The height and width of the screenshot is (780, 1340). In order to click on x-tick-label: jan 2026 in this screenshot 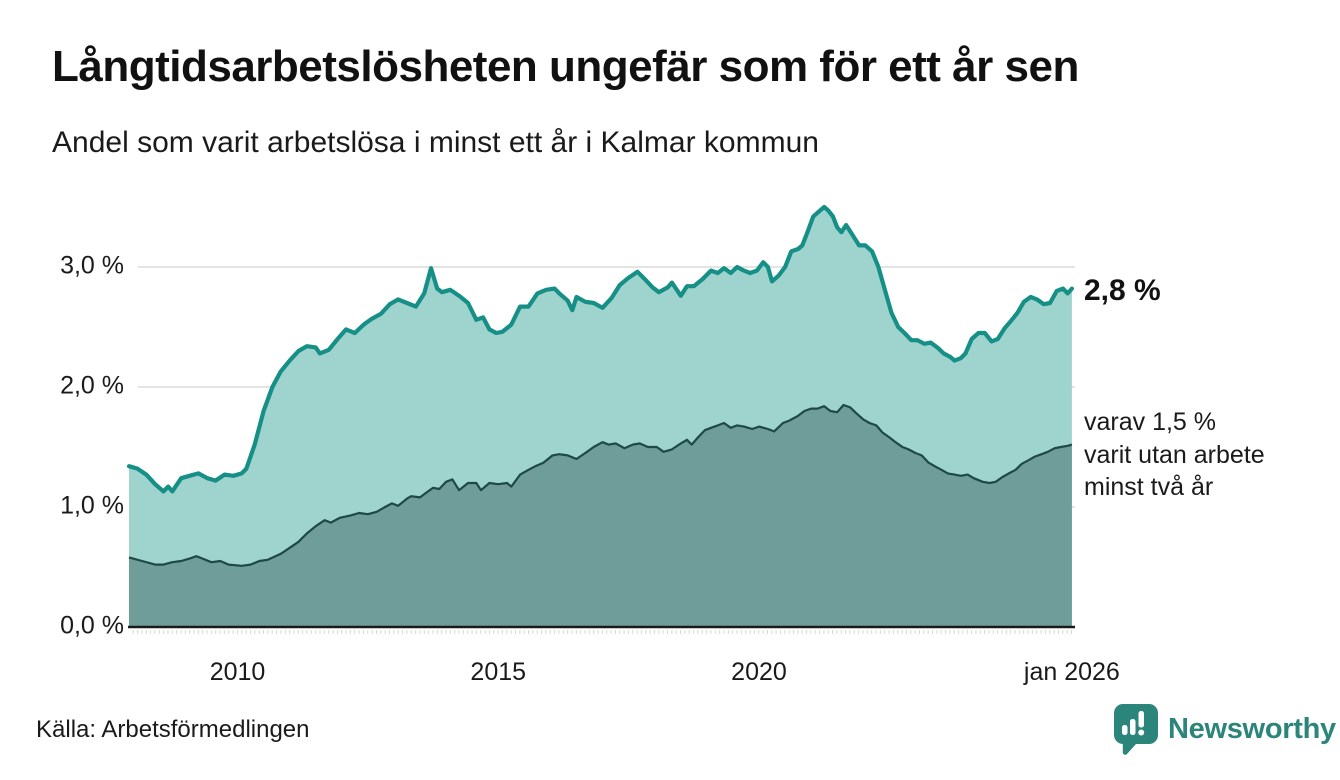, I will do `click(1071, 672)`.